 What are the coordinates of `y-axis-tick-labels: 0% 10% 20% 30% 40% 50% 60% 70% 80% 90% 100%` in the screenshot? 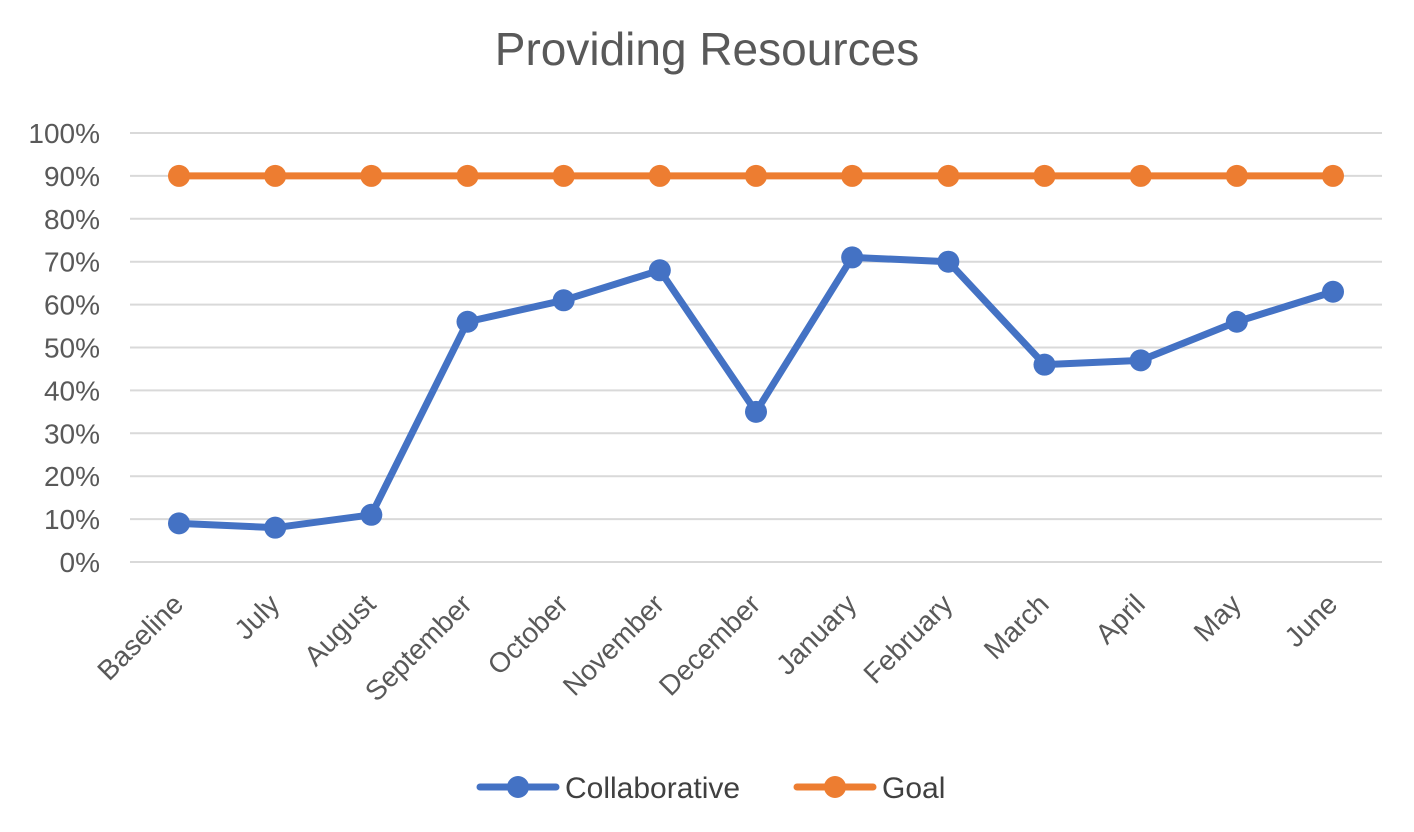 It's located at (64, 348).